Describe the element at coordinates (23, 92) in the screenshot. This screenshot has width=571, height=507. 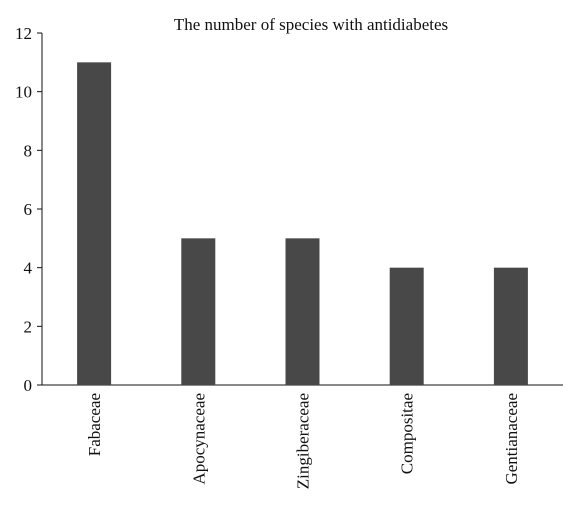
I see `y-tick-label: 10` at that location.